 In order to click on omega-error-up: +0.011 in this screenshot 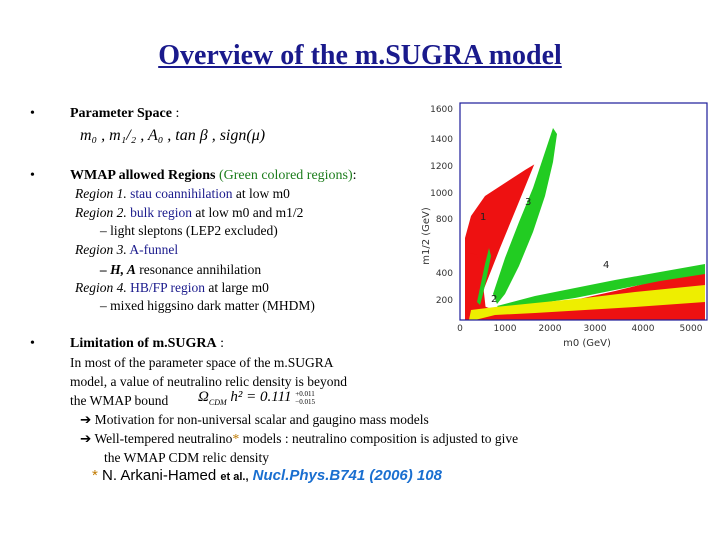, I will do `click(305, 393)`.